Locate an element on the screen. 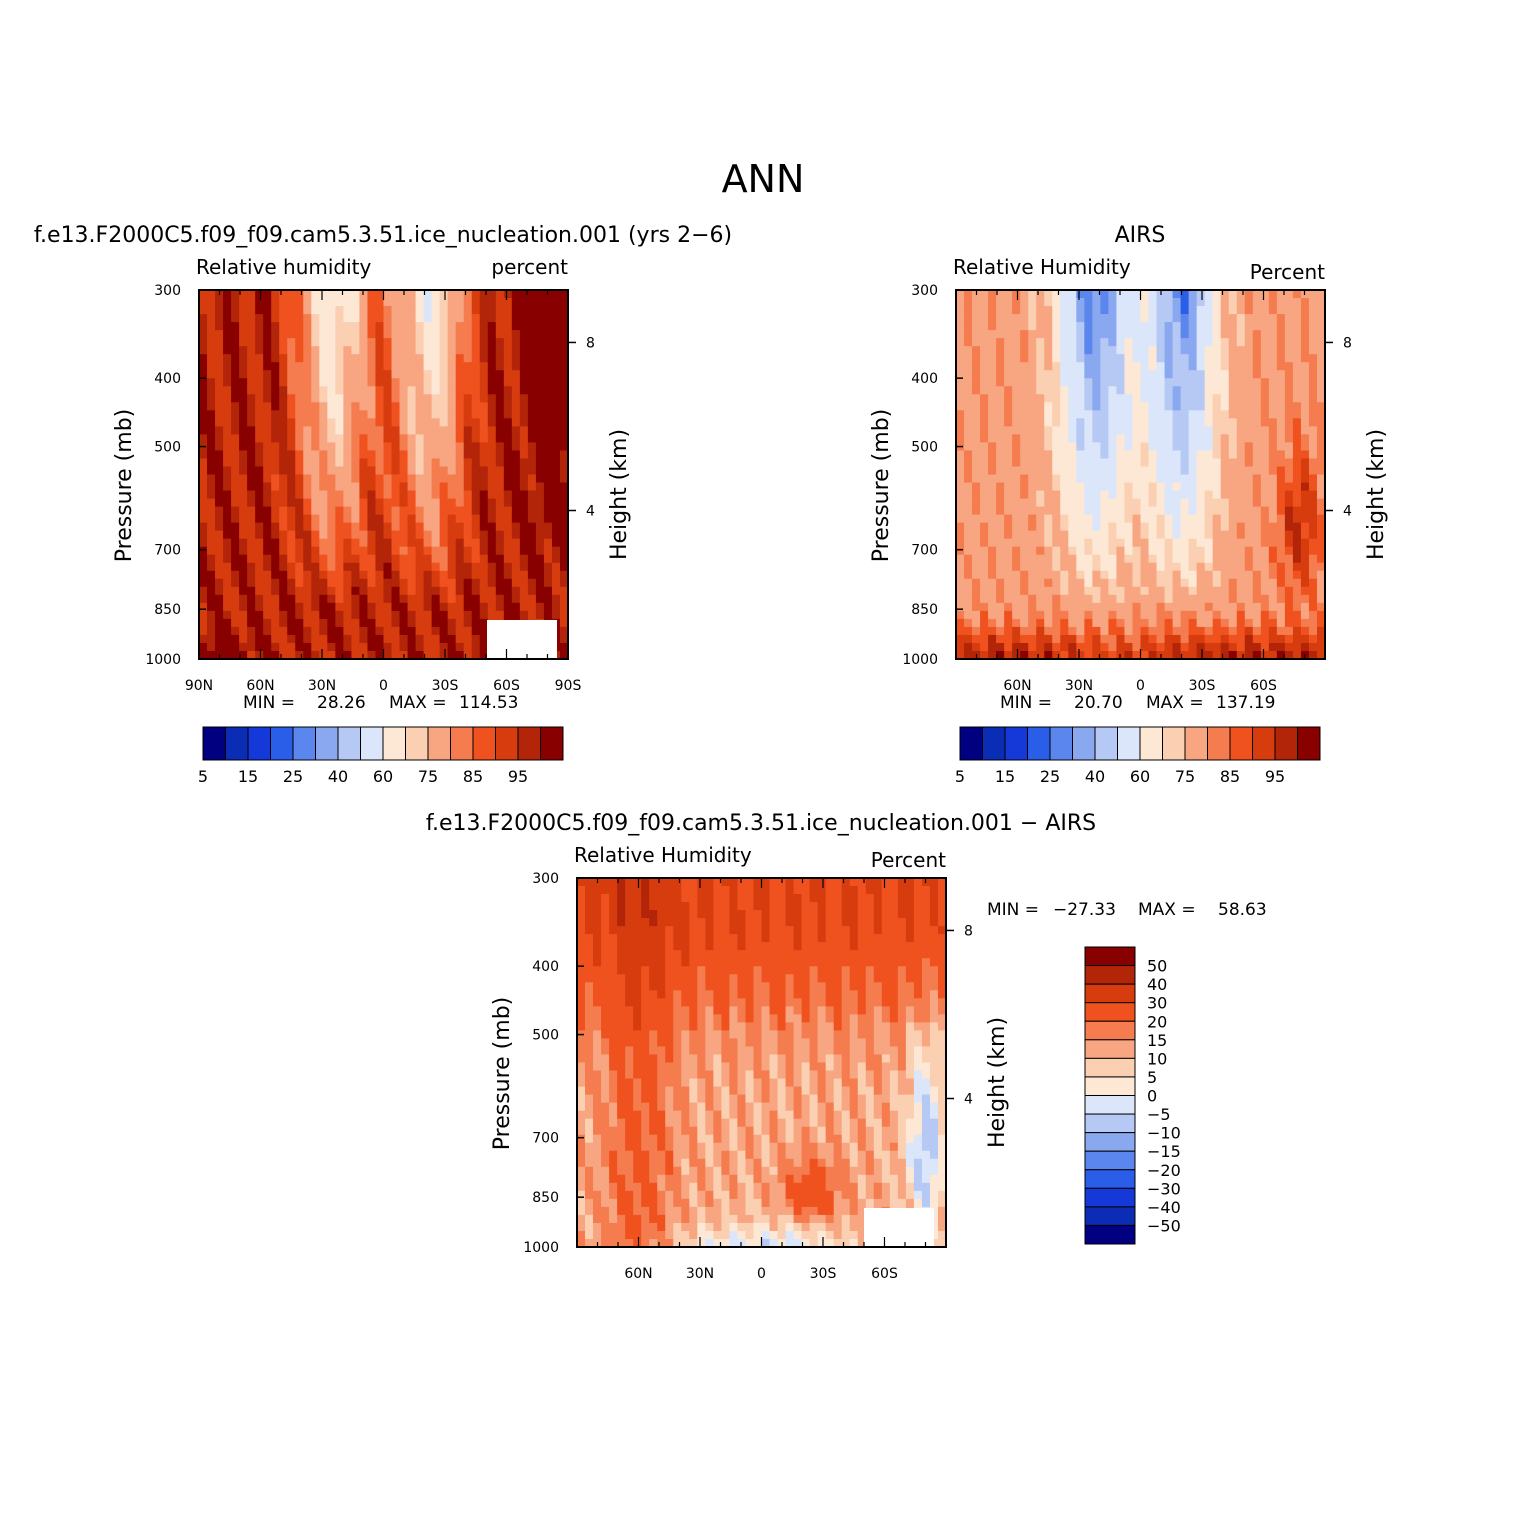 This screenshot has height=1524, width=1524. height-tick-label: 4 is located at coordinates (1347, 512).